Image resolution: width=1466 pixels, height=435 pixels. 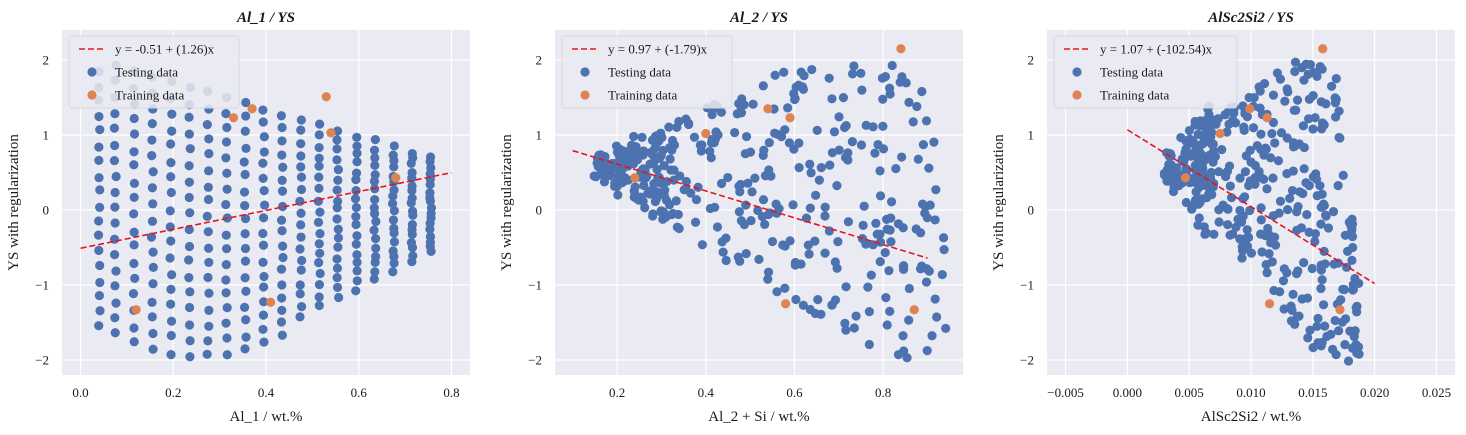 I want to click on legend-testing-swatch, so click(x=1077, y=72).